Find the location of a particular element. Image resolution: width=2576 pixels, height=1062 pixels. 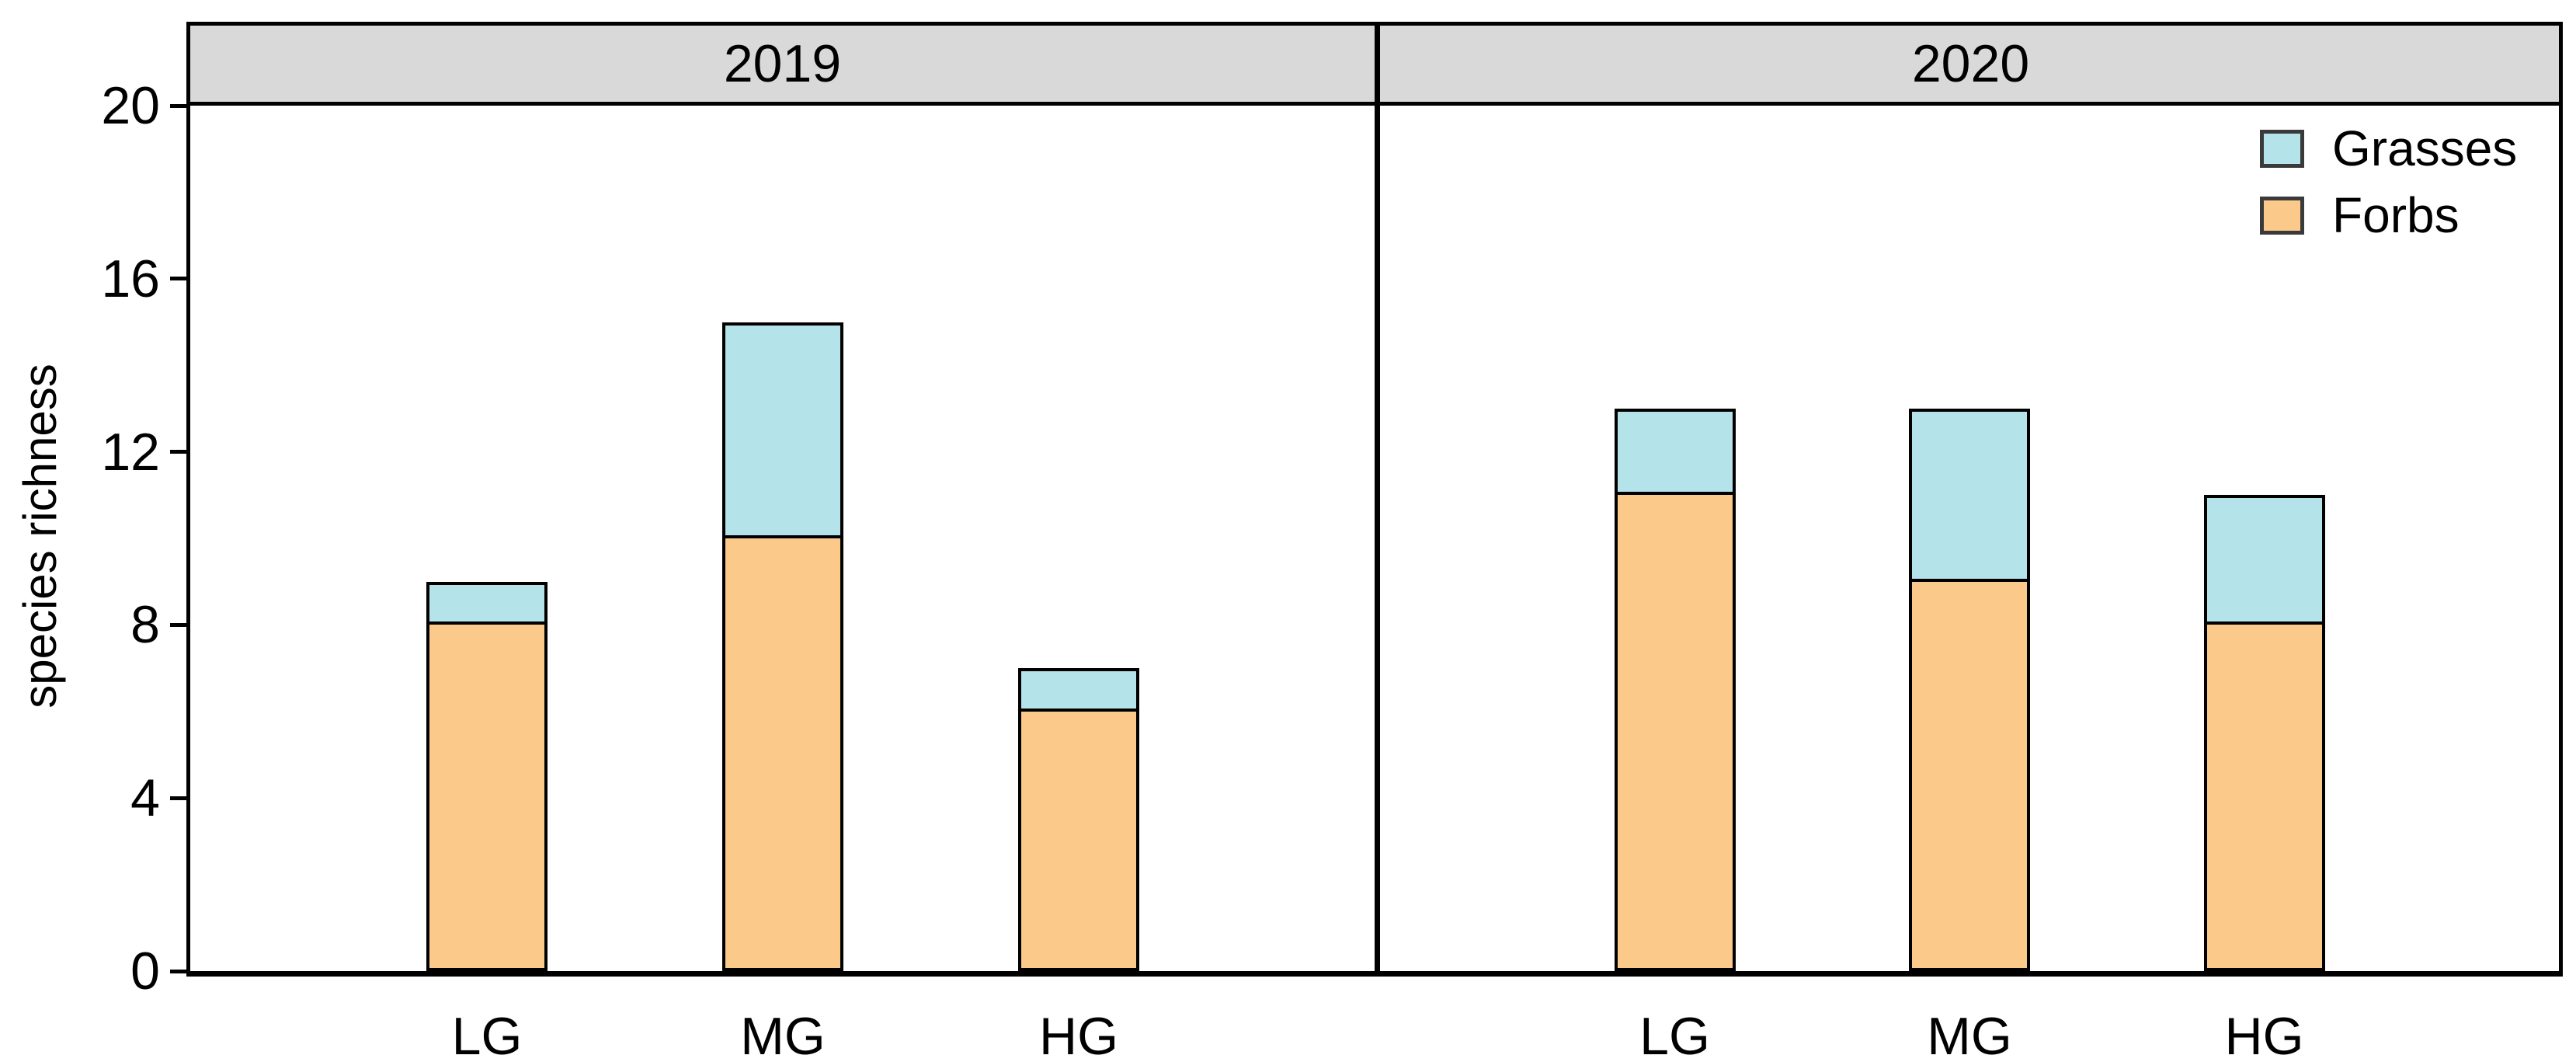

stacked-bar-2020-LG is located at coordinates (1675, 690).